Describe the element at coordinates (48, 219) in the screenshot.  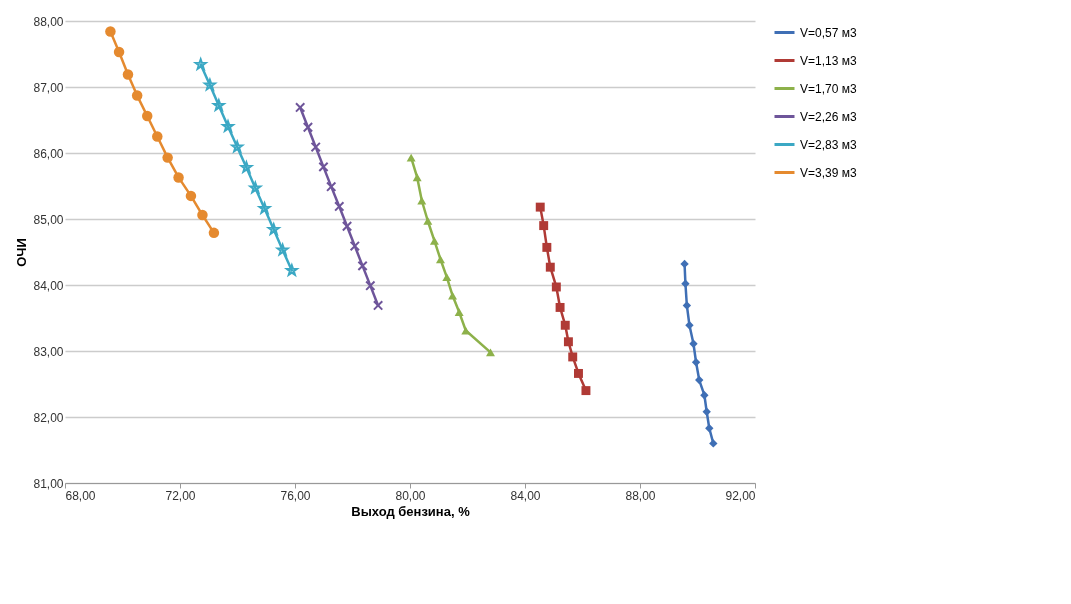
I see `y-tick-label: 85,00` at that location.